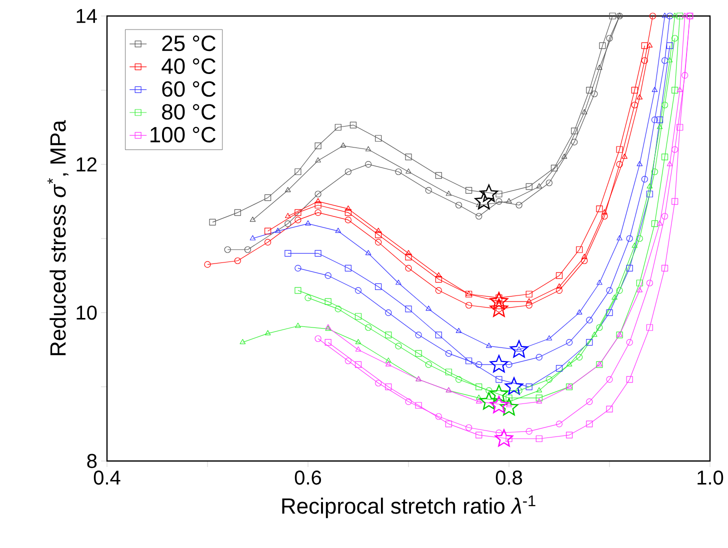 This screenshot has height=548, width=728. What do you see at coordinates (86, 164) in the screenshot?
I see `y-tick-label: 12` at bounding box center [86, 164].